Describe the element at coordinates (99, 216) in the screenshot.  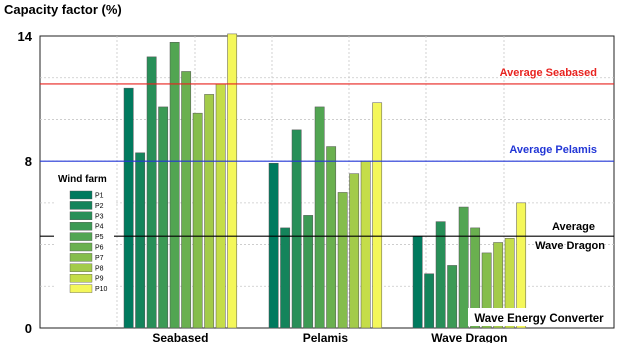
I see `legend-label-p3: P3` at that location.